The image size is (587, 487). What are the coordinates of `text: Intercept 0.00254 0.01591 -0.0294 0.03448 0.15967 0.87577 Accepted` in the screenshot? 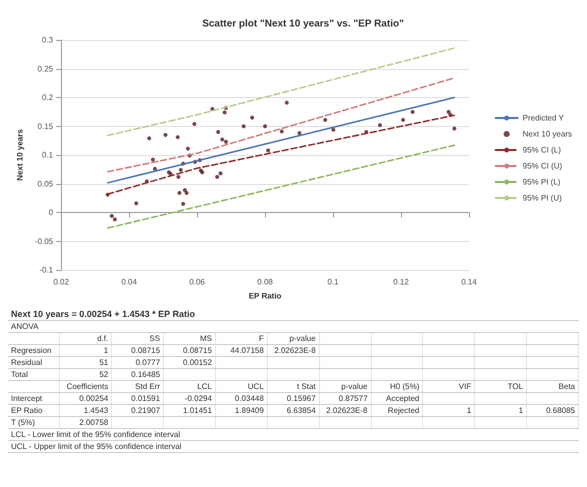 It's located at (215, 398).